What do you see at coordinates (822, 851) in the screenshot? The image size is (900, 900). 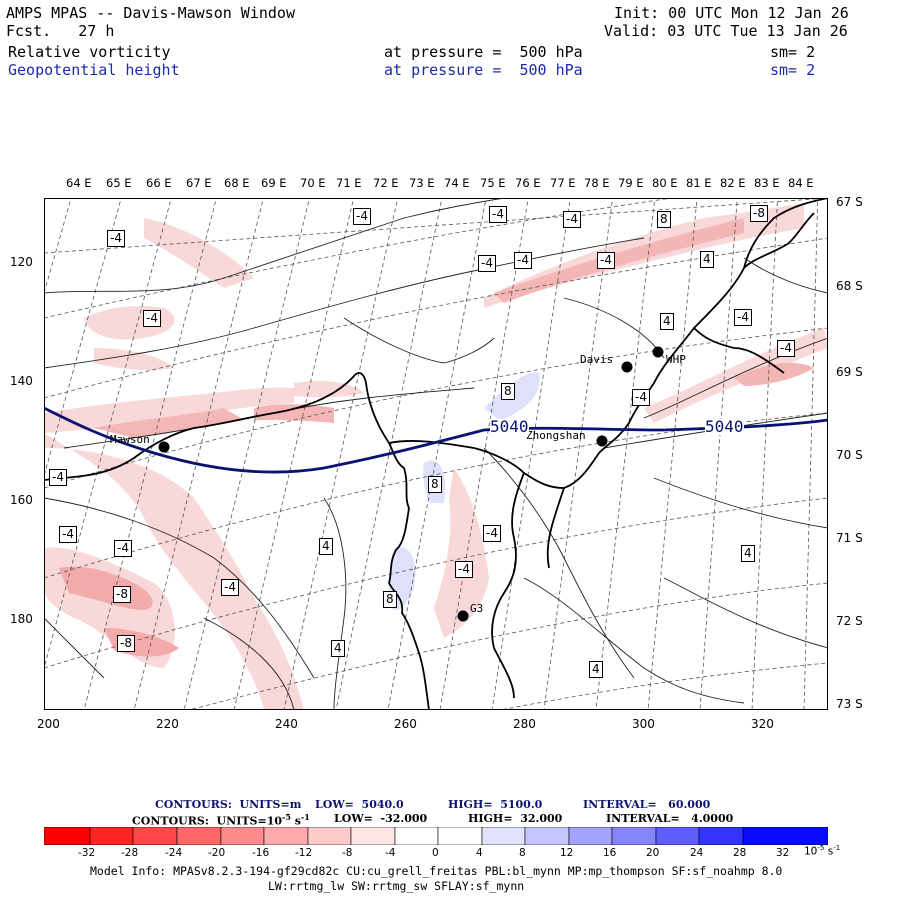 I see `colorbar-unit: 10-5 s-1` at bounding box center [822, 851].